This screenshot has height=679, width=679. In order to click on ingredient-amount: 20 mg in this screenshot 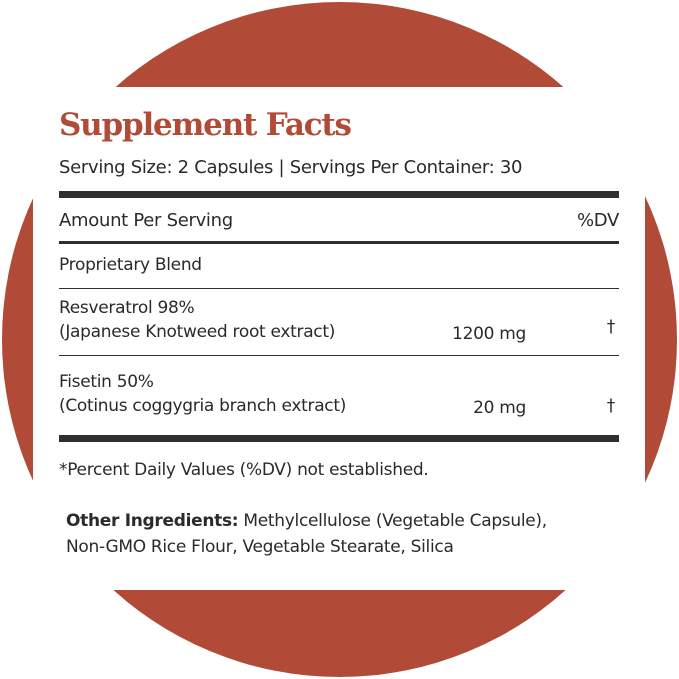, I will do `click(499, 408)`.